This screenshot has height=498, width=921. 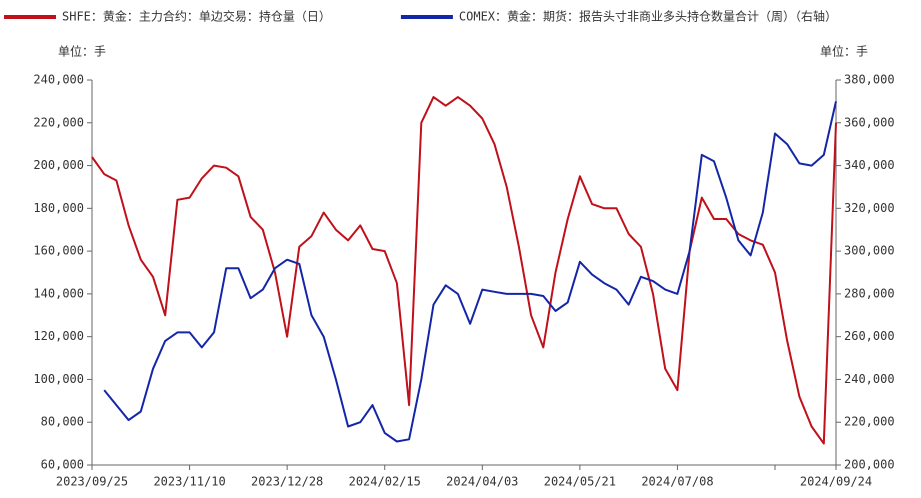 I want to click on y2-tick-label: 240,000, so click(x=869, y=379).